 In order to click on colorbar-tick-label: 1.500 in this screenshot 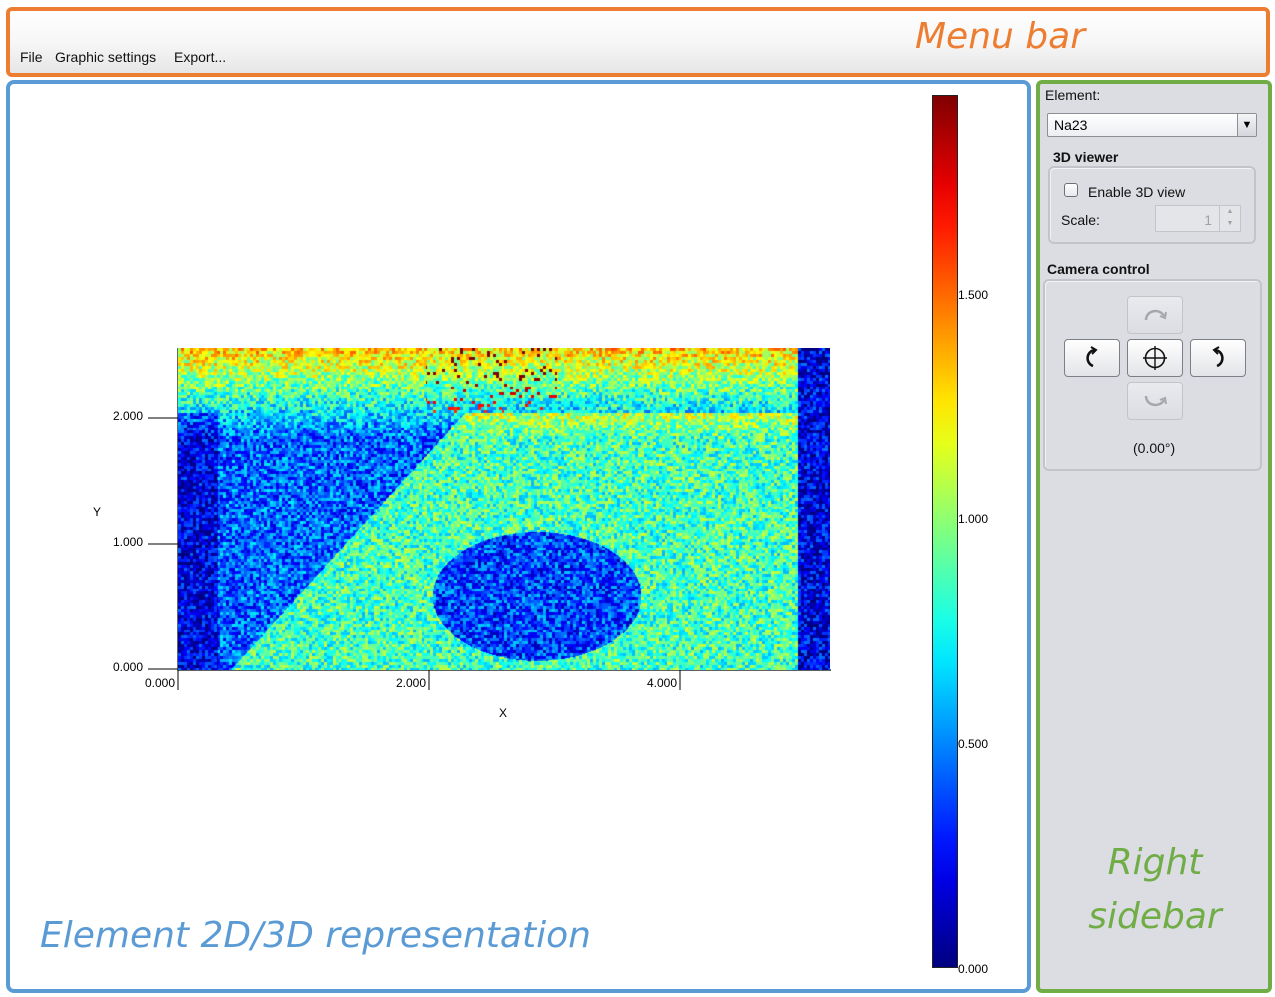, I will do `click(973, 295)`.